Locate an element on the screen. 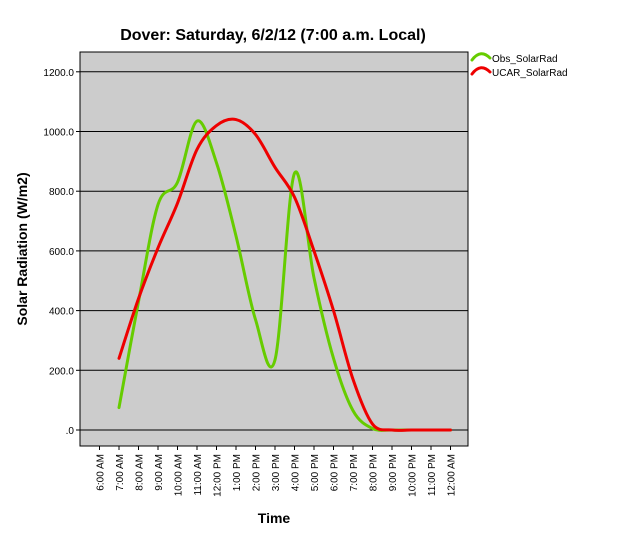 The width and height of the screenshot is (625, 540). x-tick-label: 9:00 PM is located at coordinates (393, 472).